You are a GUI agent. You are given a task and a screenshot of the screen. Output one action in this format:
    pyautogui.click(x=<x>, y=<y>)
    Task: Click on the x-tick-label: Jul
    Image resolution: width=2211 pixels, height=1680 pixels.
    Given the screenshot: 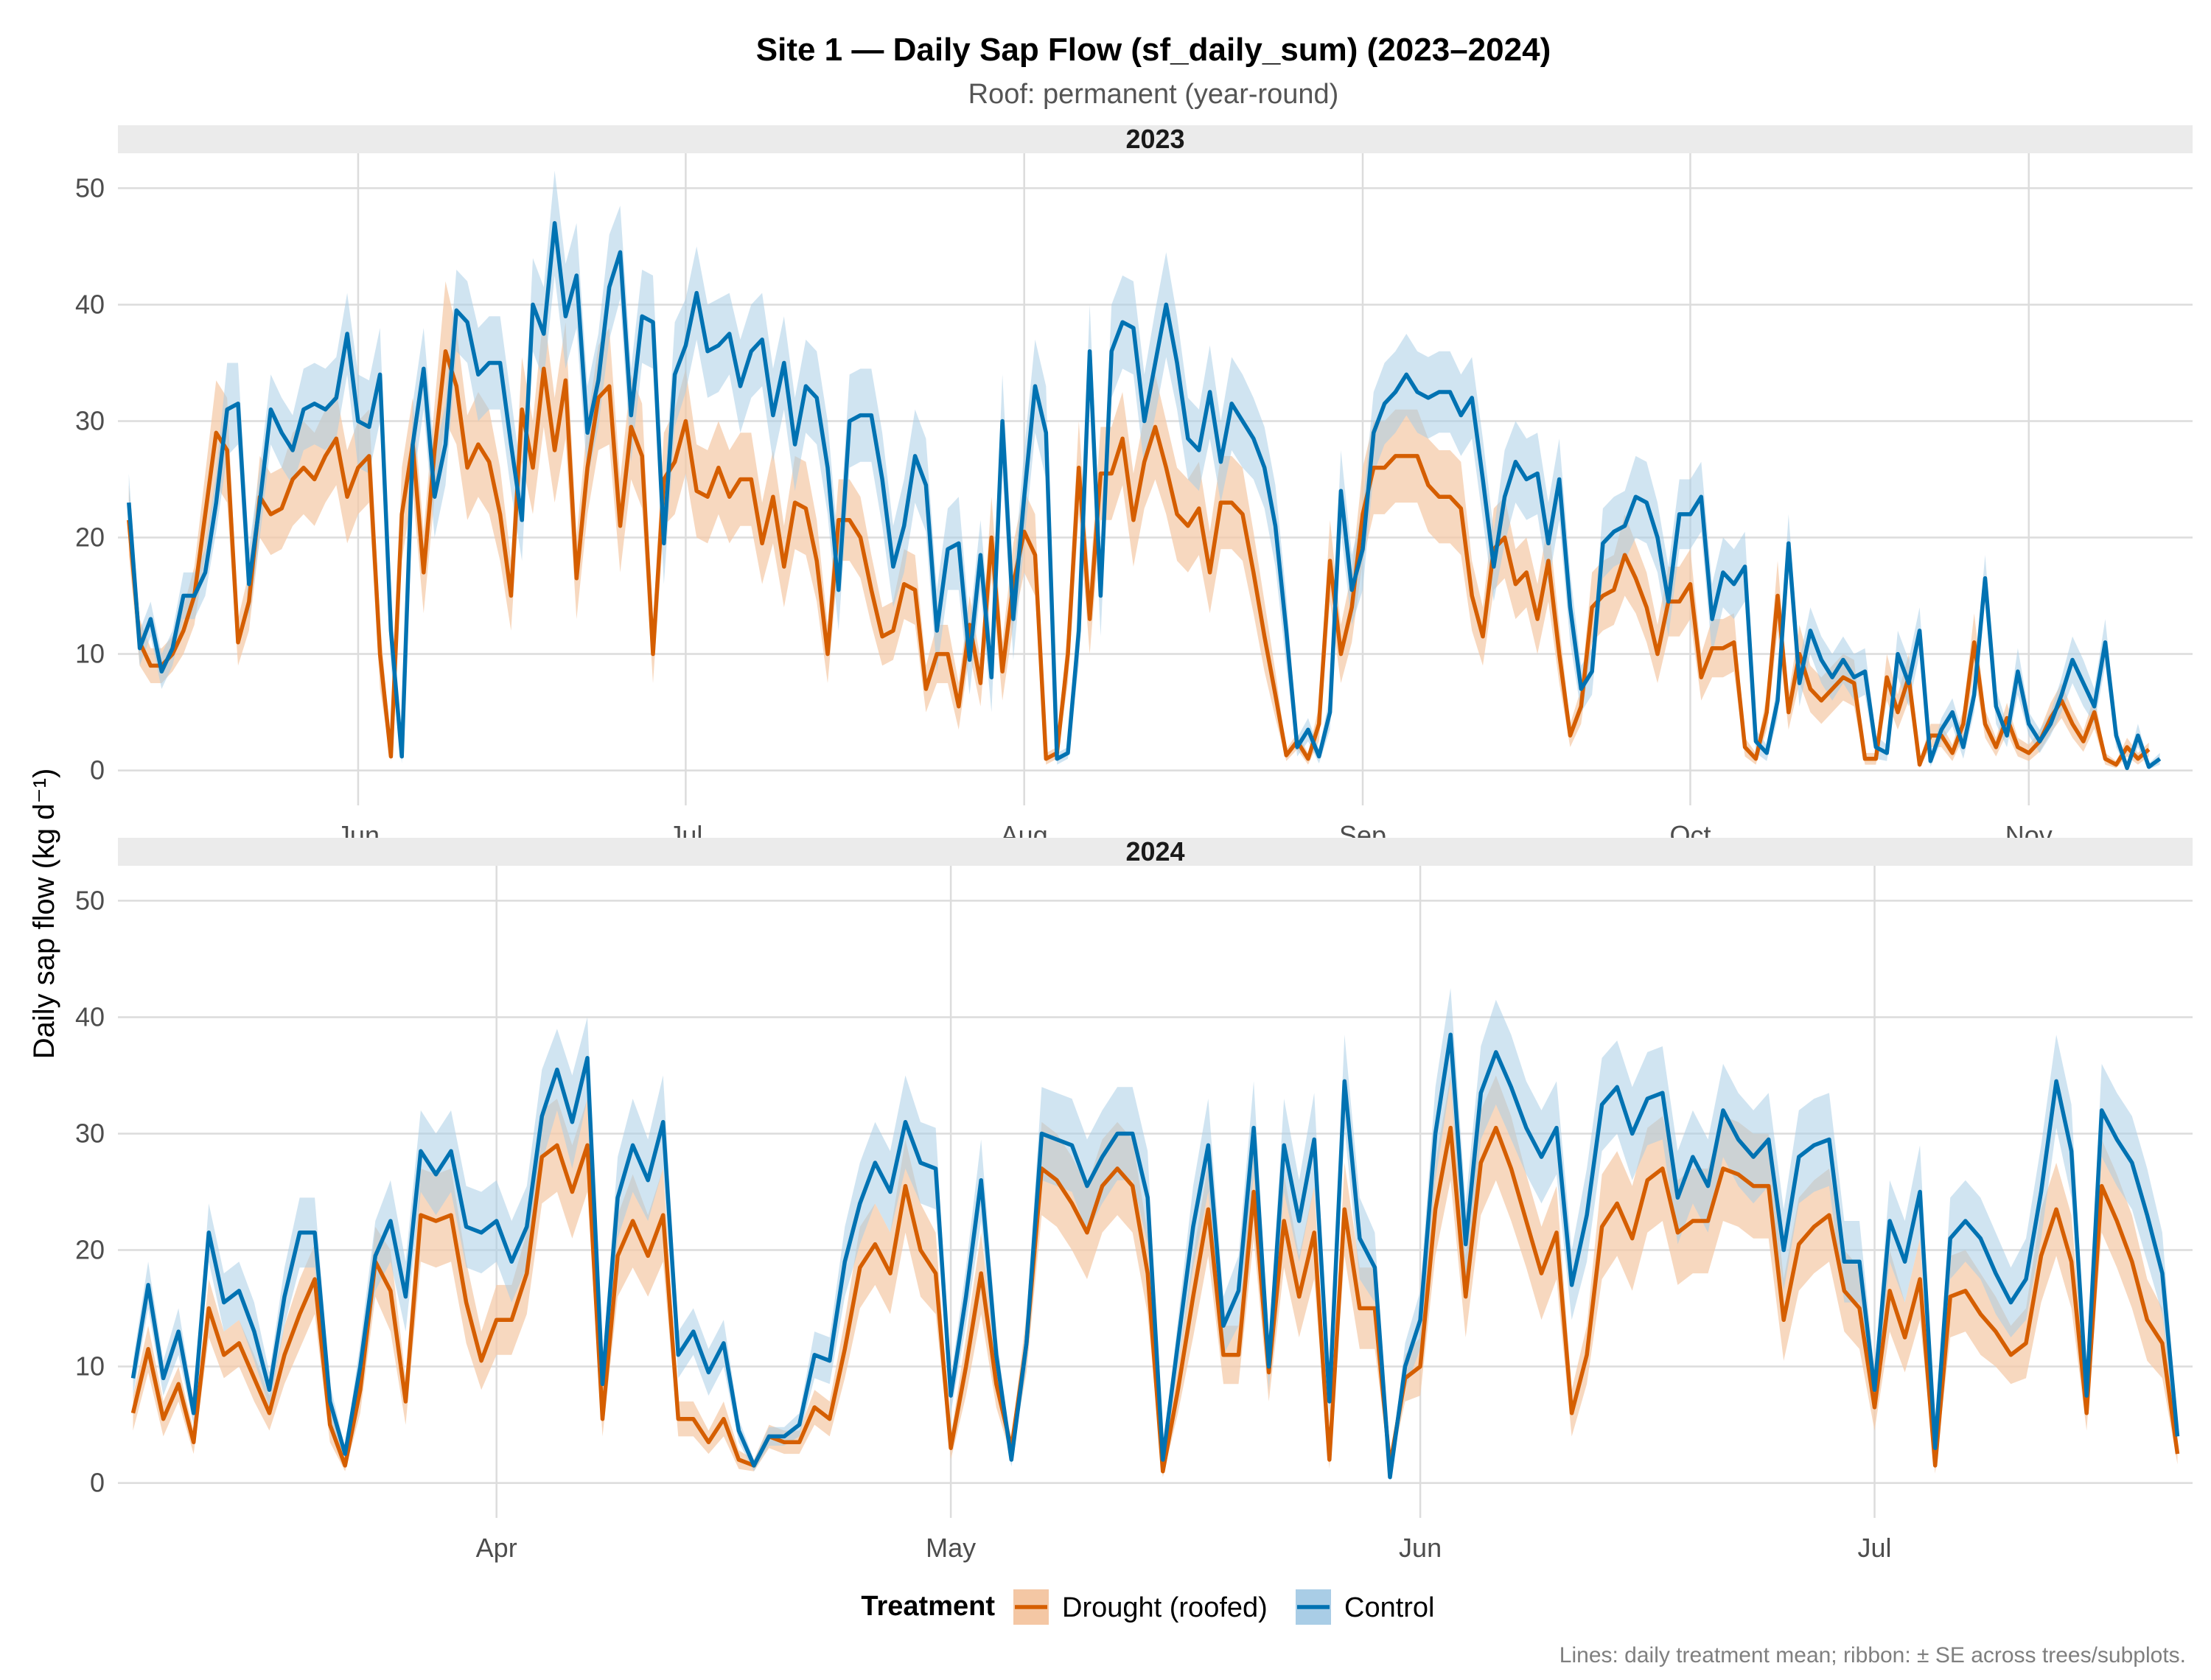 What is the action you would take?
    pyautogui.click(x=1874, y=1548)
    